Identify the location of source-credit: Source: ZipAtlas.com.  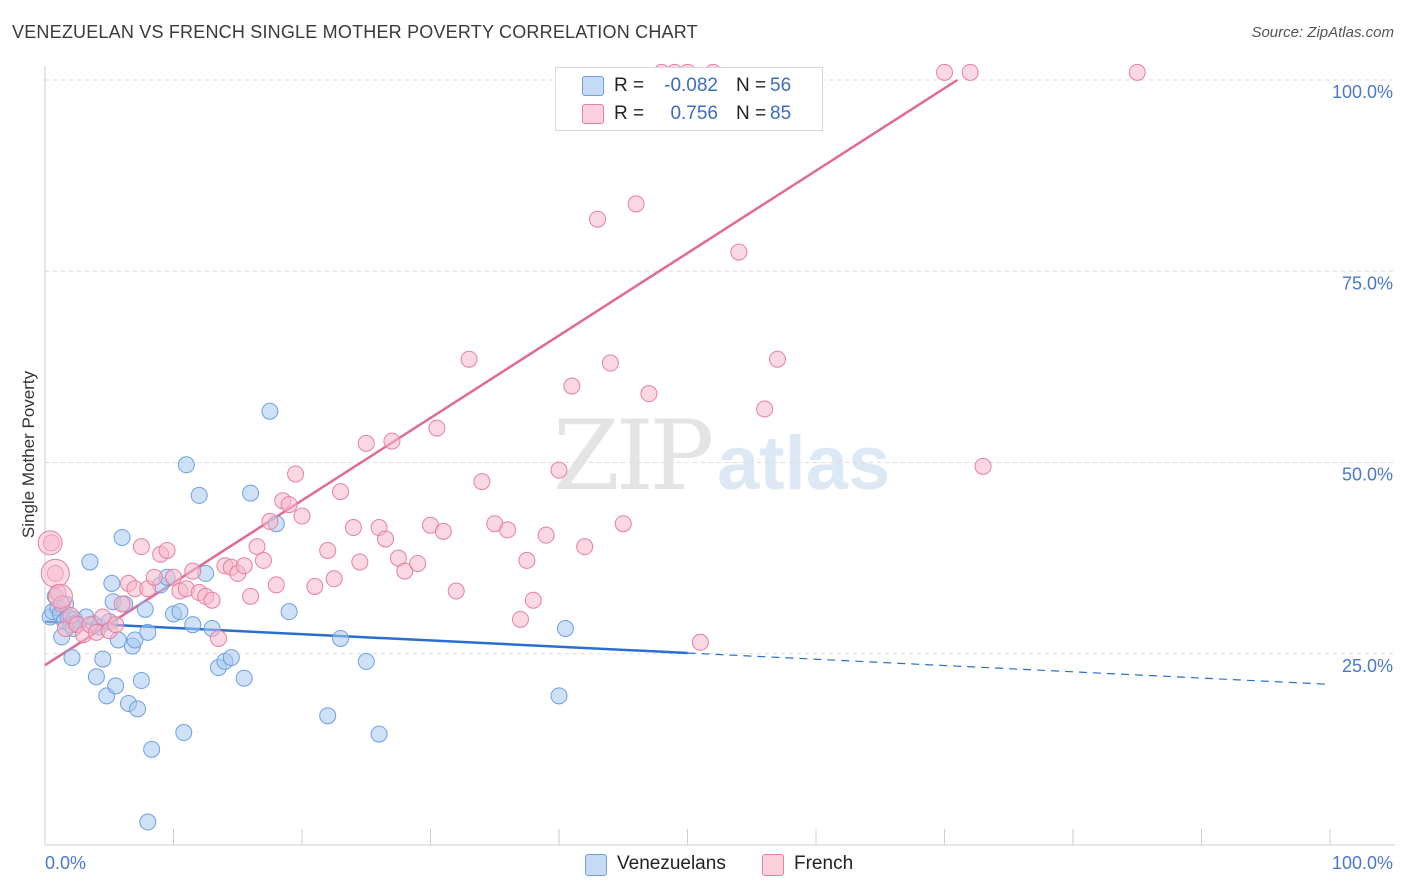
(1322, 32).